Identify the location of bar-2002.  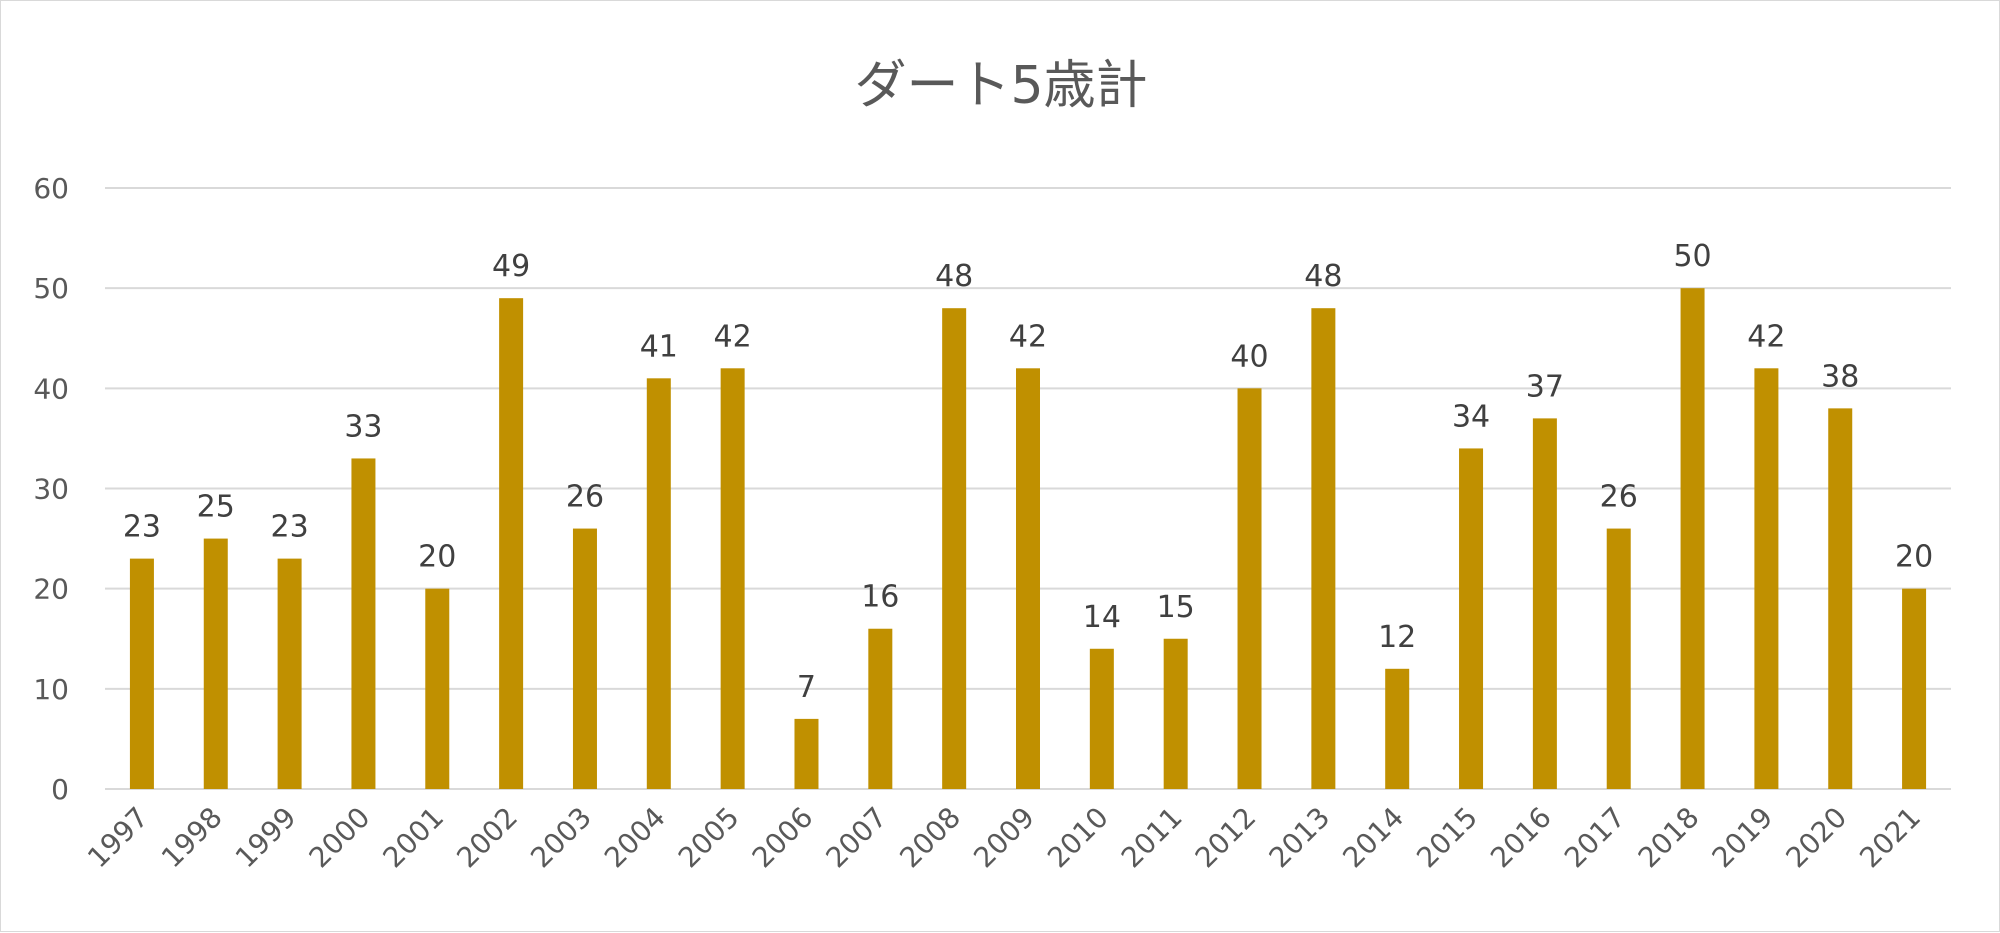
(511, 543).